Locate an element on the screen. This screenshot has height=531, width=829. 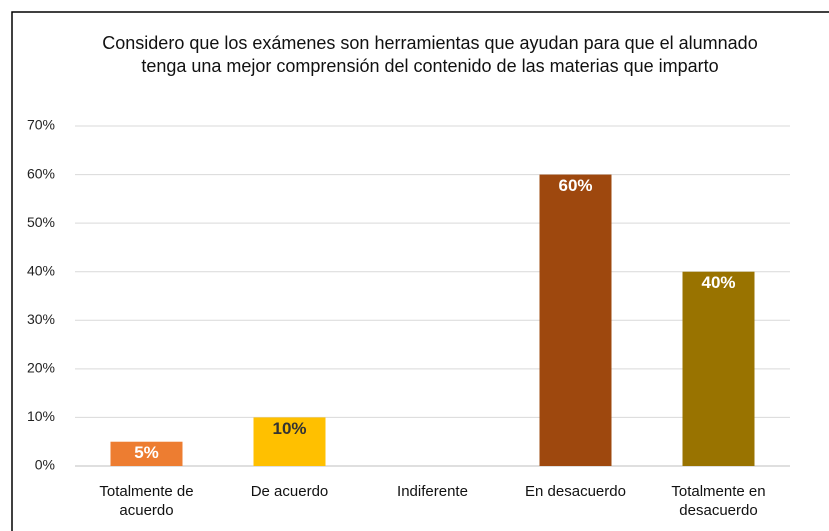
y-tick-label: 30% is located at coordinates (41, 319).